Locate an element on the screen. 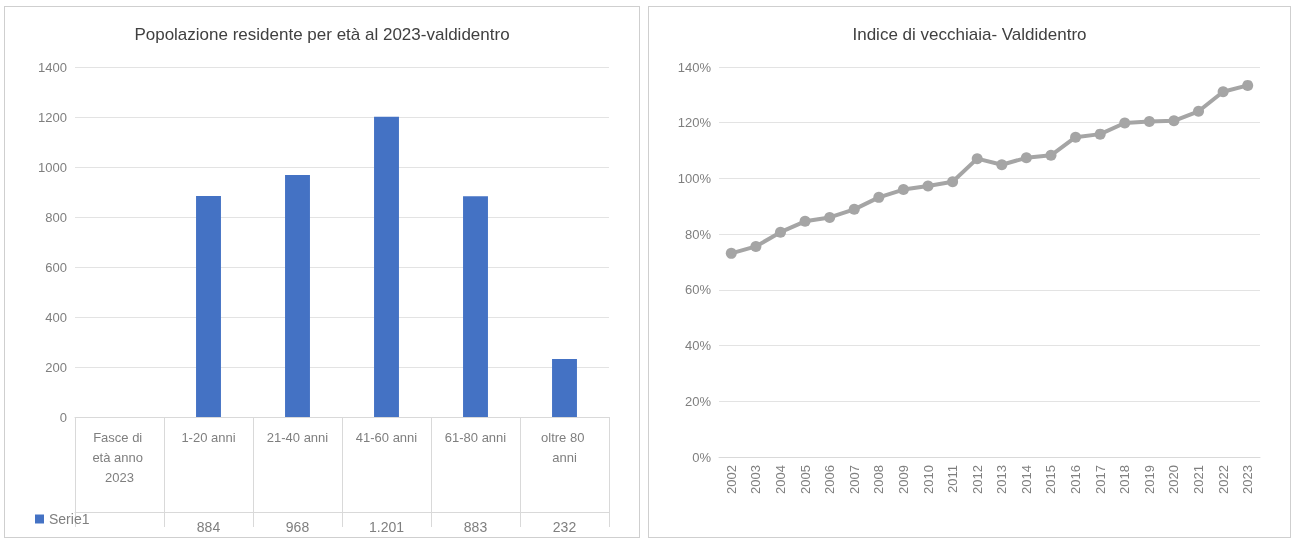 The height and width of the screenshot is (544, 1295). data-label: 884 is located at coordinates (208, 527).